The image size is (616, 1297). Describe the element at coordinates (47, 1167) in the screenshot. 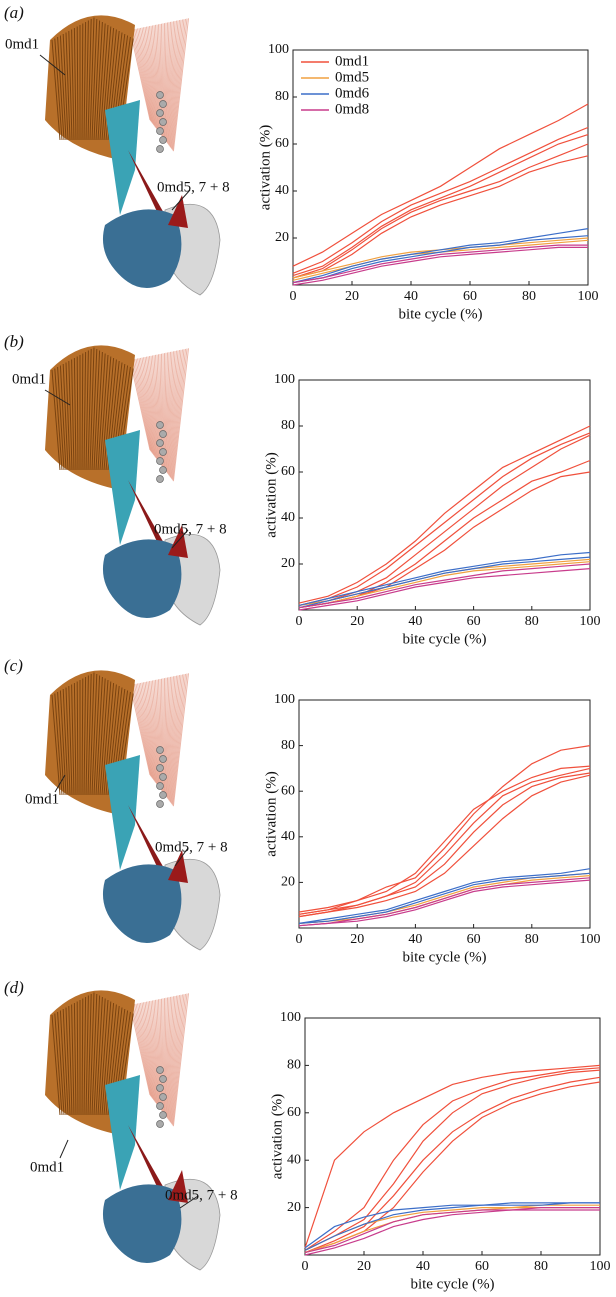

I see `annotation: 0md1` at that location.